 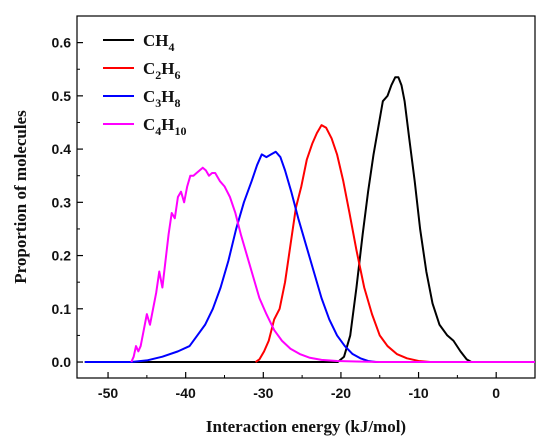 I want to click on x-tick-label: -20, so click(x=341, y=393).